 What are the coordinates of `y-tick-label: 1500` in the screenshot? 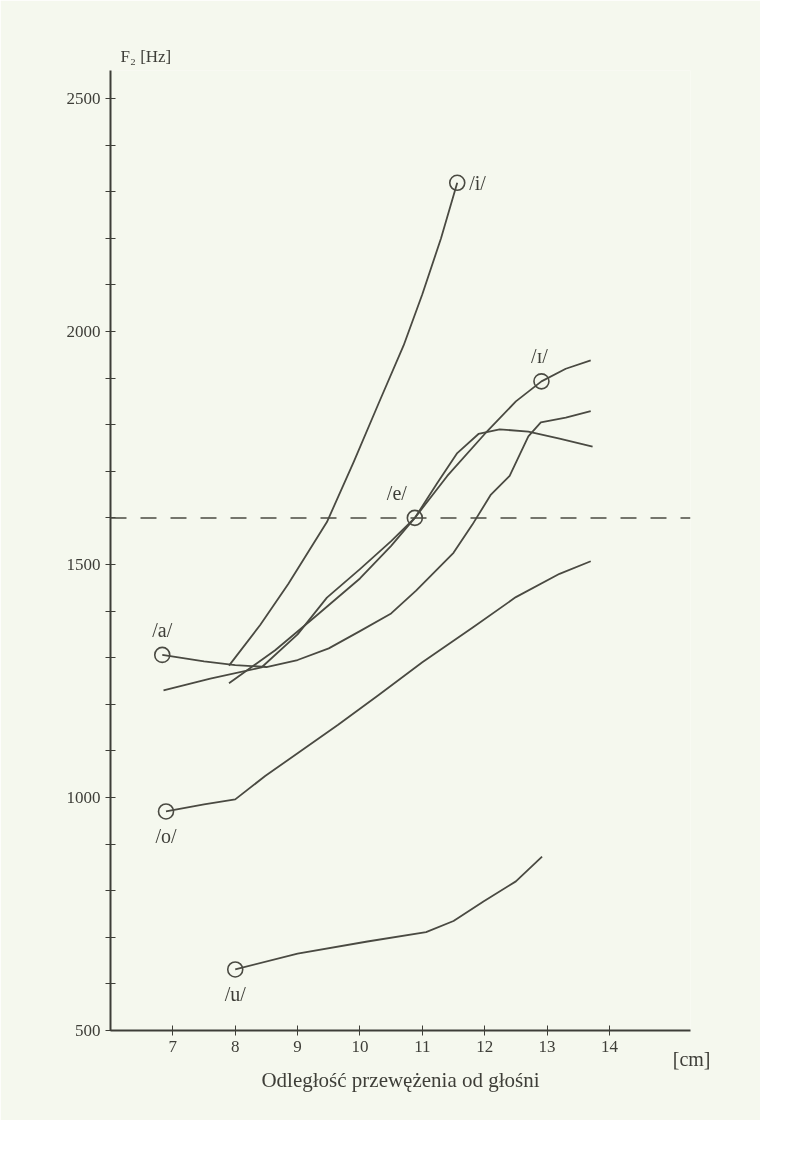 It's located at (83, 564).